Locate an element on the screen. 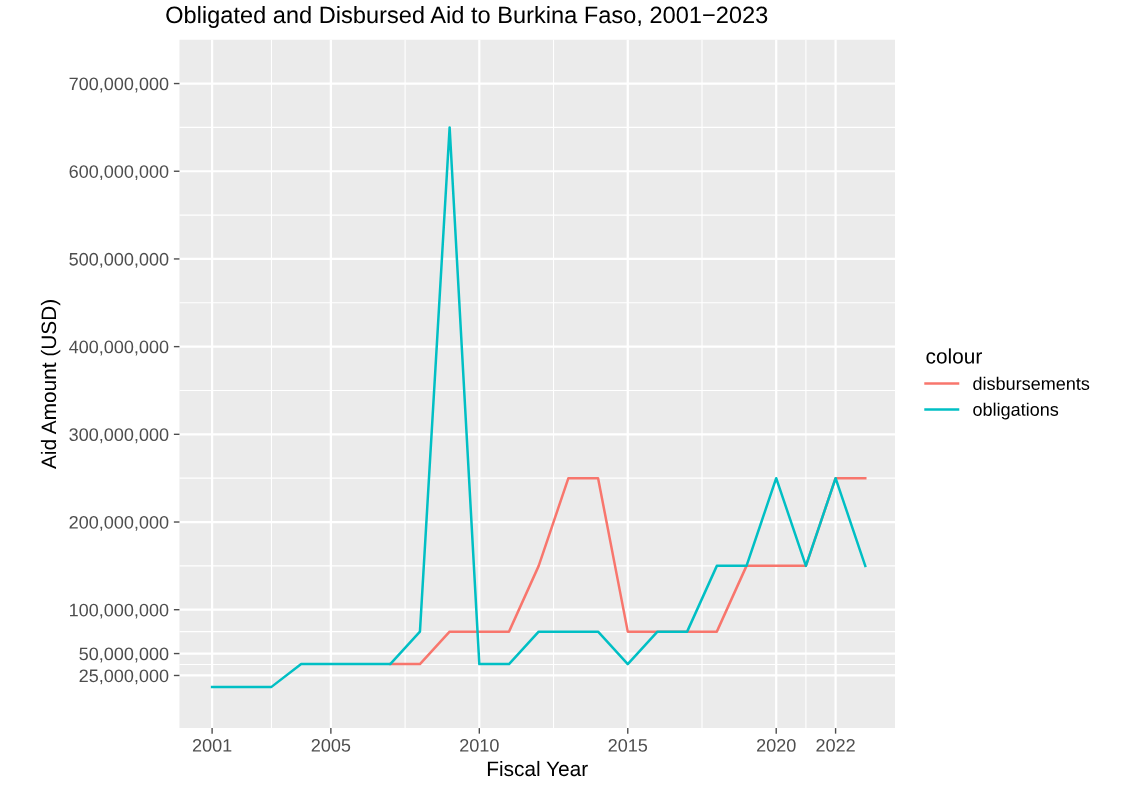  legend-title: colour is located at coordinates (954, 356).